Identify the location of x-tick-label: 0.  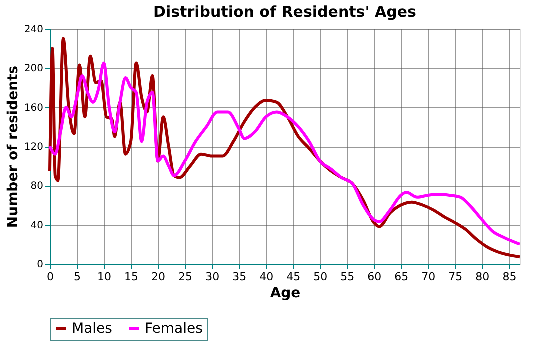
(50, 277).